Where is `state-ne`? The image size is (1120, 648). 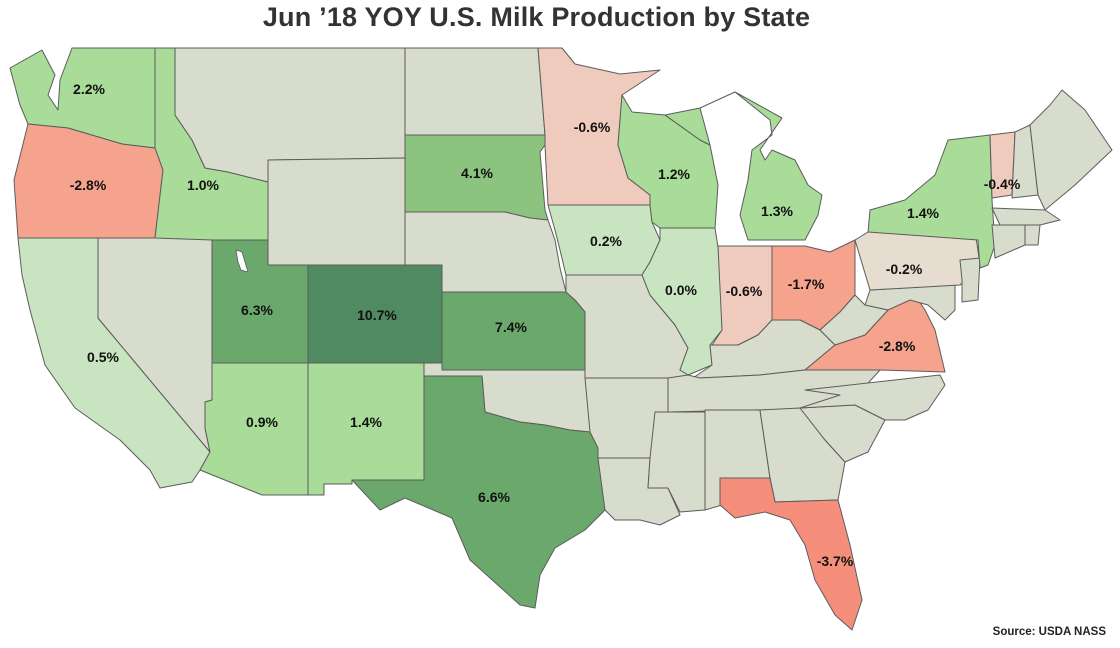 state-ne is located at coordinates (485, 252).